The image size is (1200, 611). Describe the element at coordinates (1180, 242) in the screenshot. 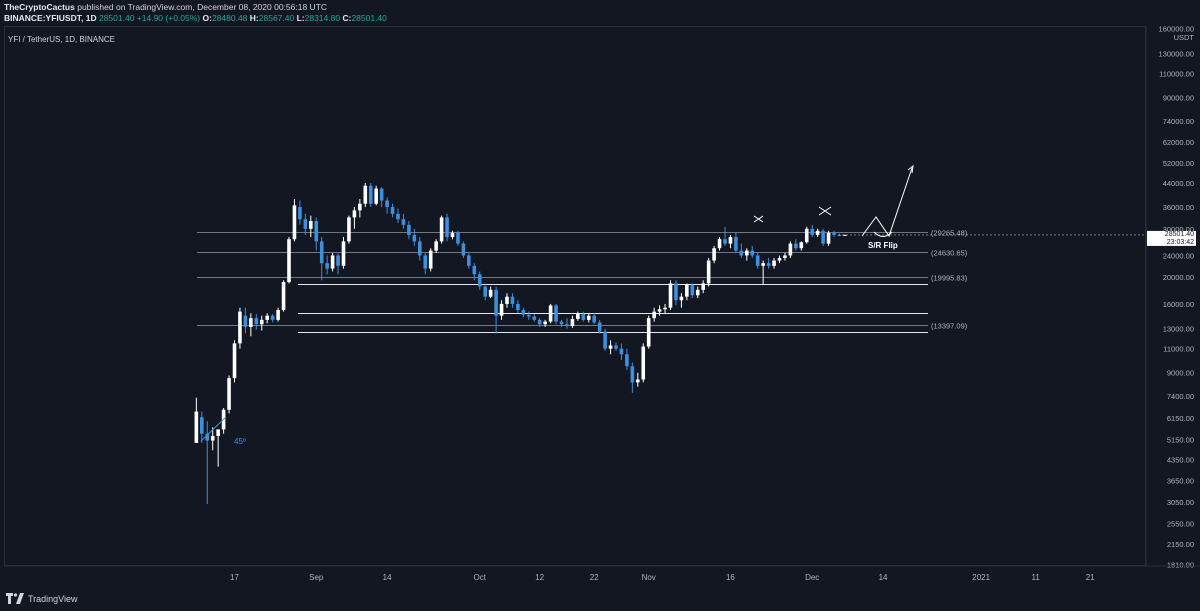

I see `price-tag-countdown: 23:03:42` at that location.